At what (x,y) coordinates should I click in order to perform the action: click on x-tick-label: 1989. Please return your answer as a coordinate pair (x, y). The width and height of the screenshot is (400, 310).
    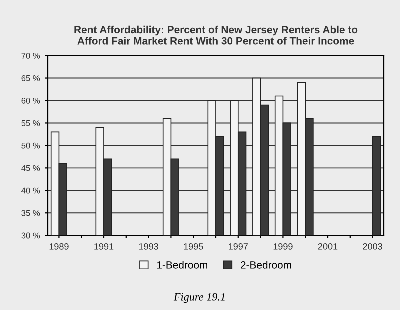
    Looking at the image, I should click on (59, 246).